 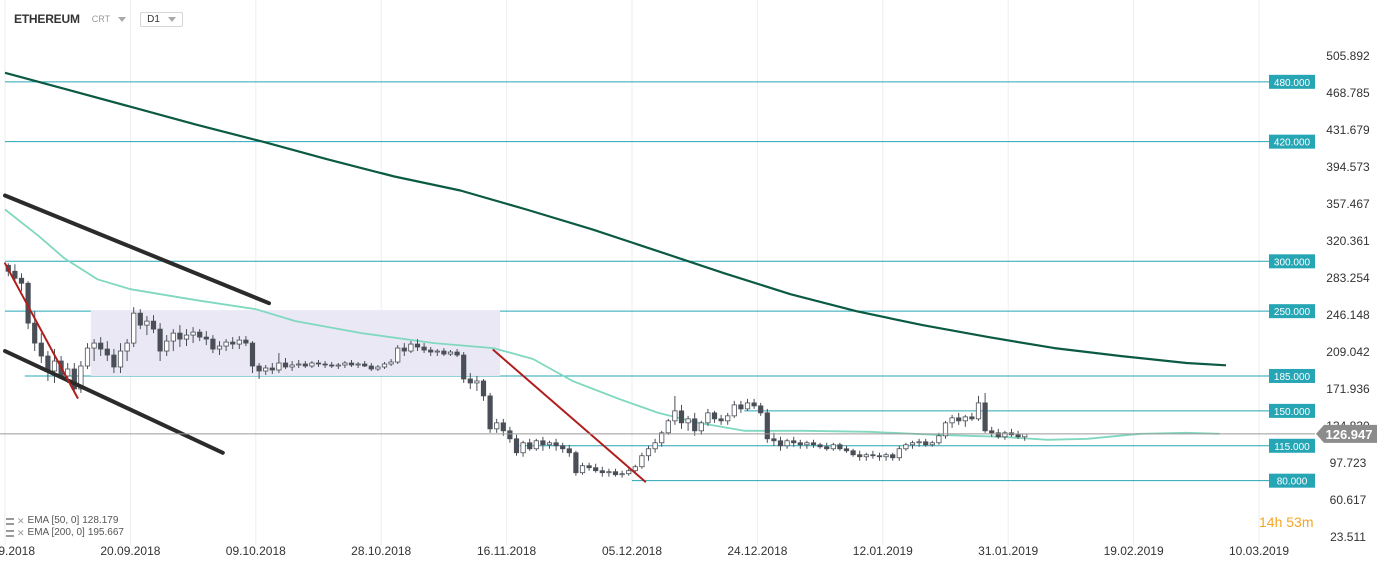 I want to click on y-tick-label: 209.042, so click(x=1348, y=352).